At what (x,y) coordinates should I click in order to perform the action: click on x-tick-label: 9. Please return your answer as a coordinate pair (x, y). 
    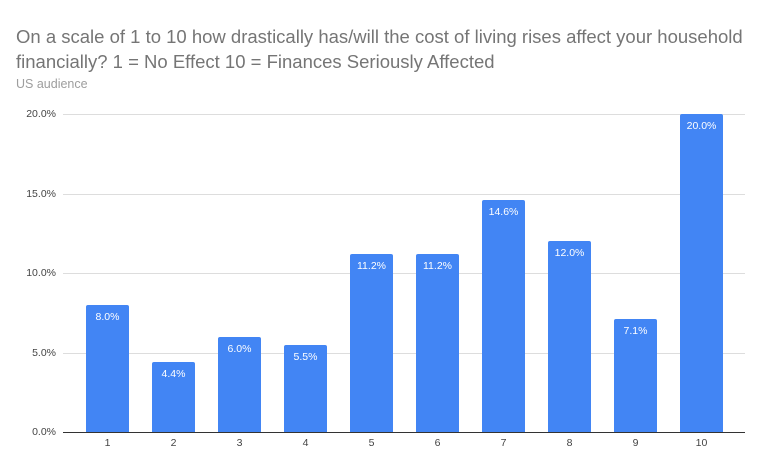
    Looking at the image, I should click on (635, 443).